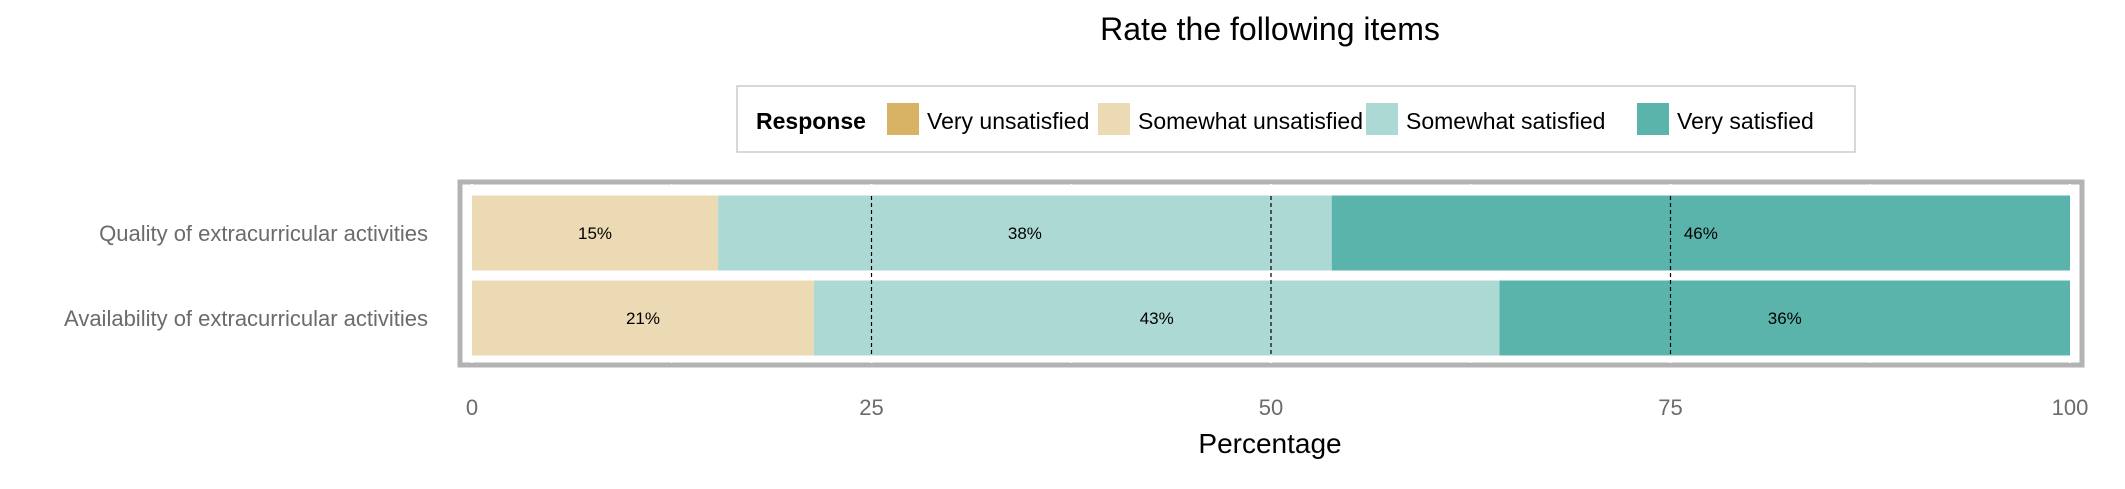  I want to click on x-axis-title: Percentage, so click(1269, 443).